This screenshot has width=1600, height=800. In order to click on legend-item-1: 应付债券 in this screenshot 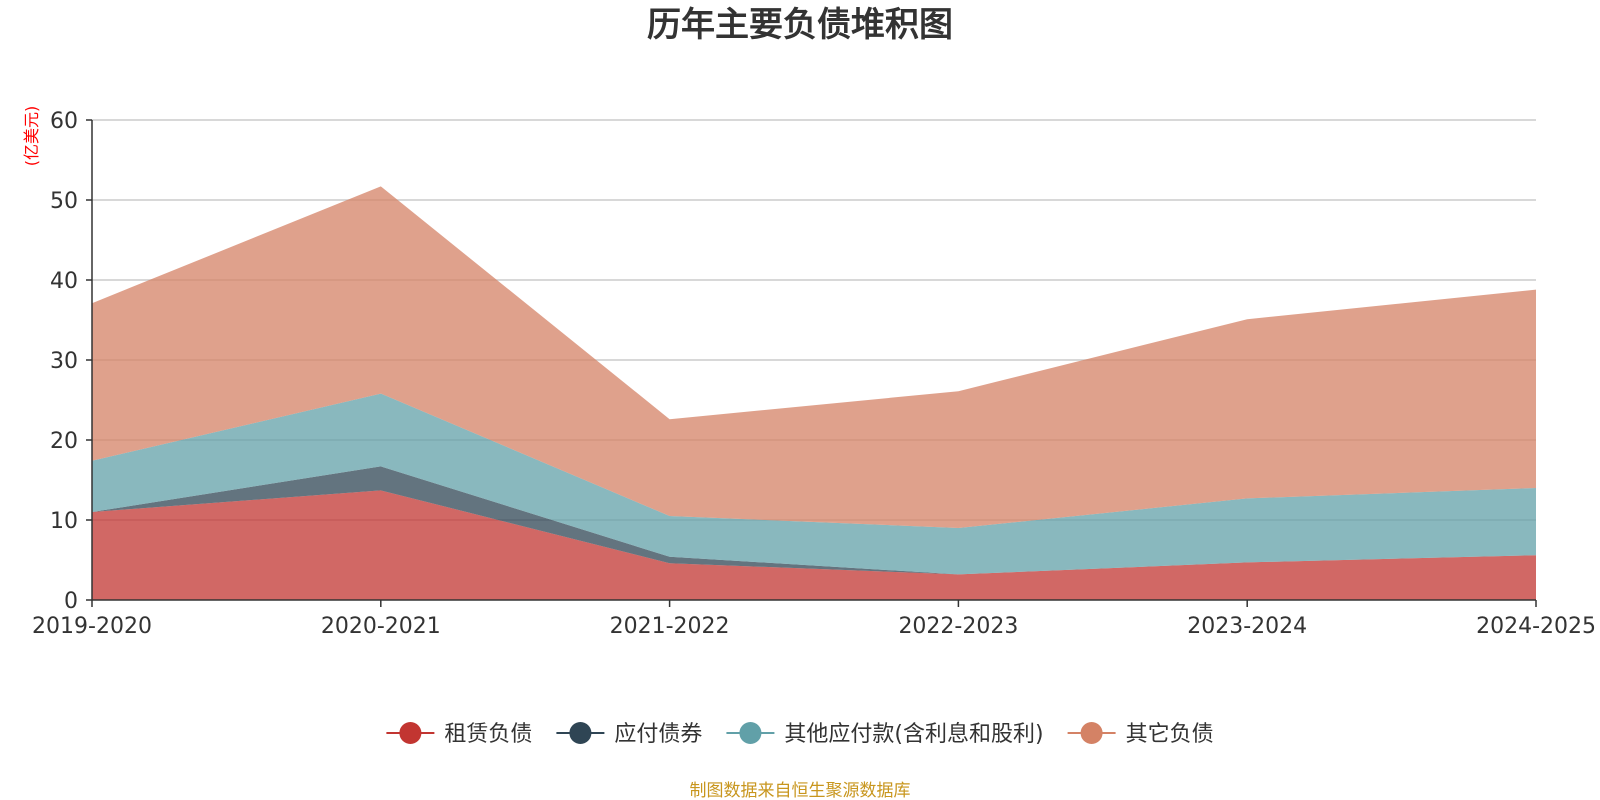, I will do `click(629, 734)`.